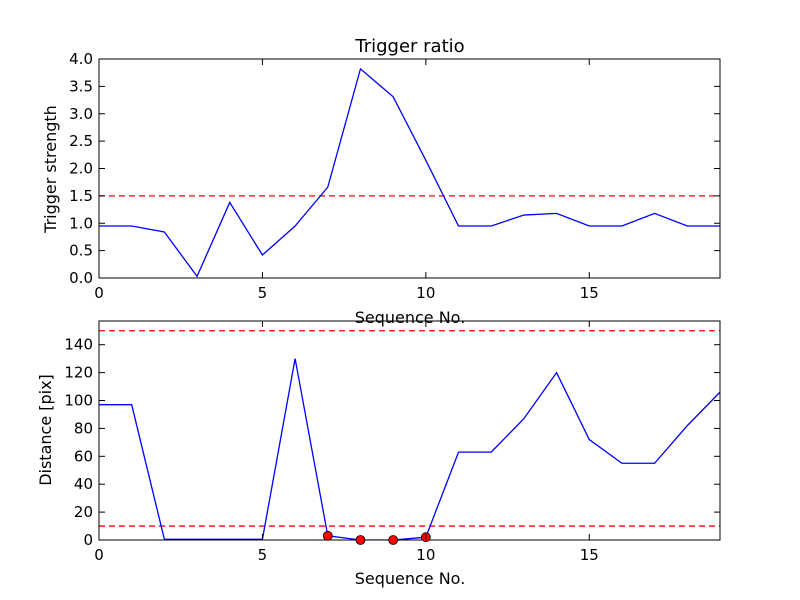 The image size is (800, 600). What do you see at coordinates (410, 578) in the screenshot?
I see `x-axis-label-bottom: Sequence No.` at bounding box center [410, 578].